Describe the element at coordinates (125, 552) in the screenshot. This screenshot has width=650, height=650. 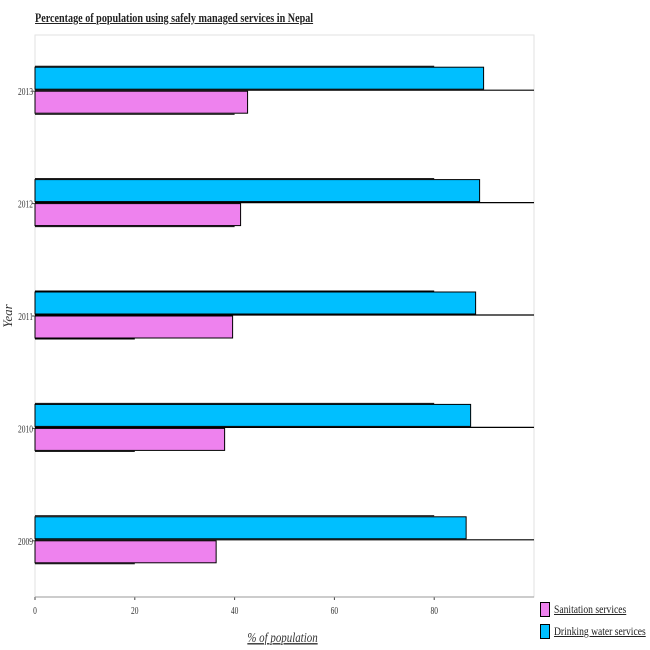
I see `bar-sanitation-2009` at that location.